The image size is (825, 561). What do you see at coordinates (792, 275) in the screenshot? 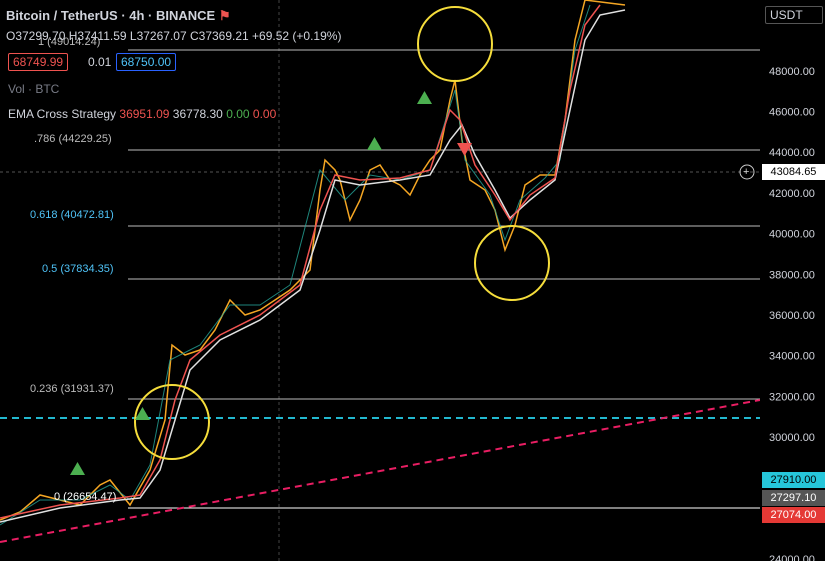
I see `price-tick-label: 38000.00` at bounding box center [792, 275].